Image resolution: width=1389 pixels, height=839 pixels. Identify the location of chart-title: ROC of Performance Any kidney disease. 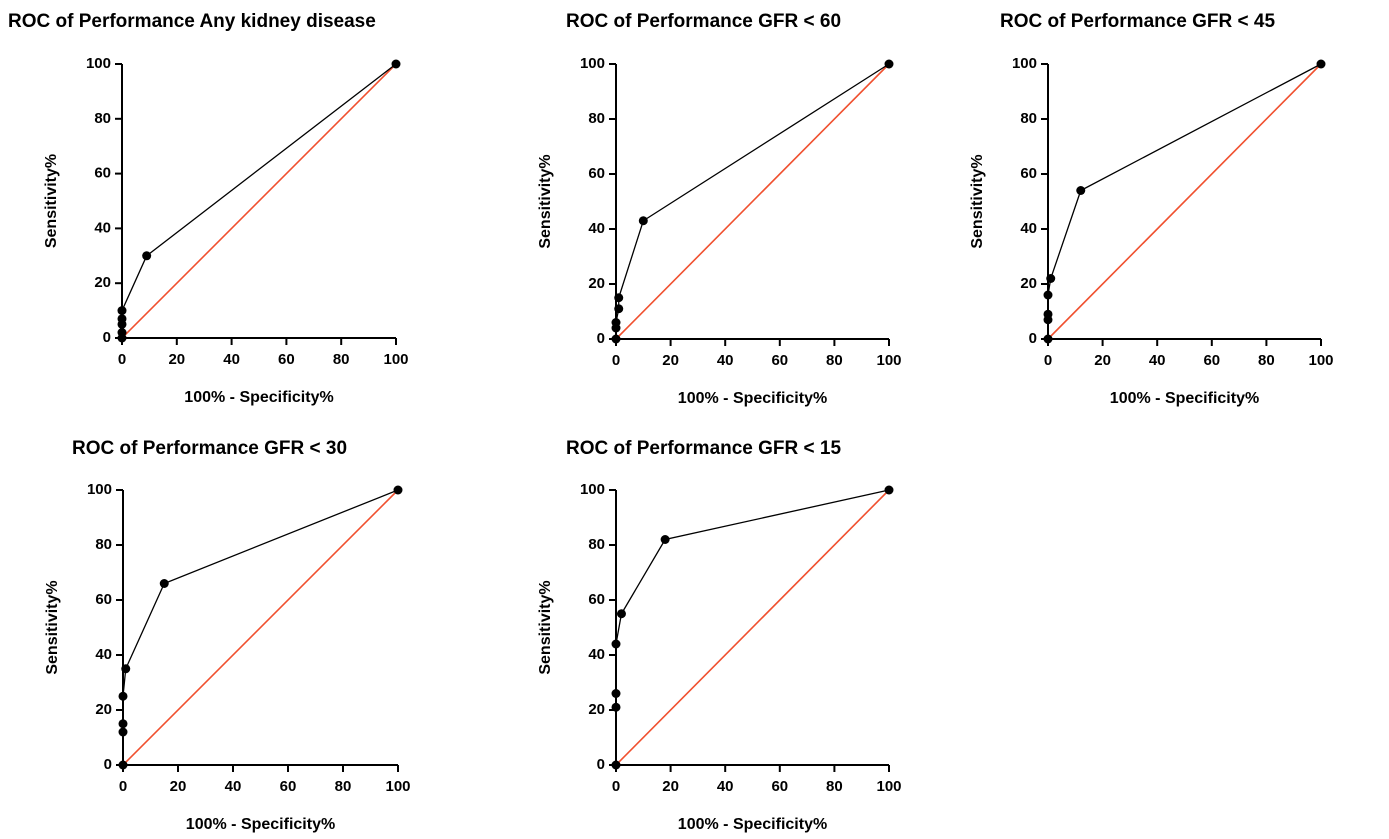
(192, 21).